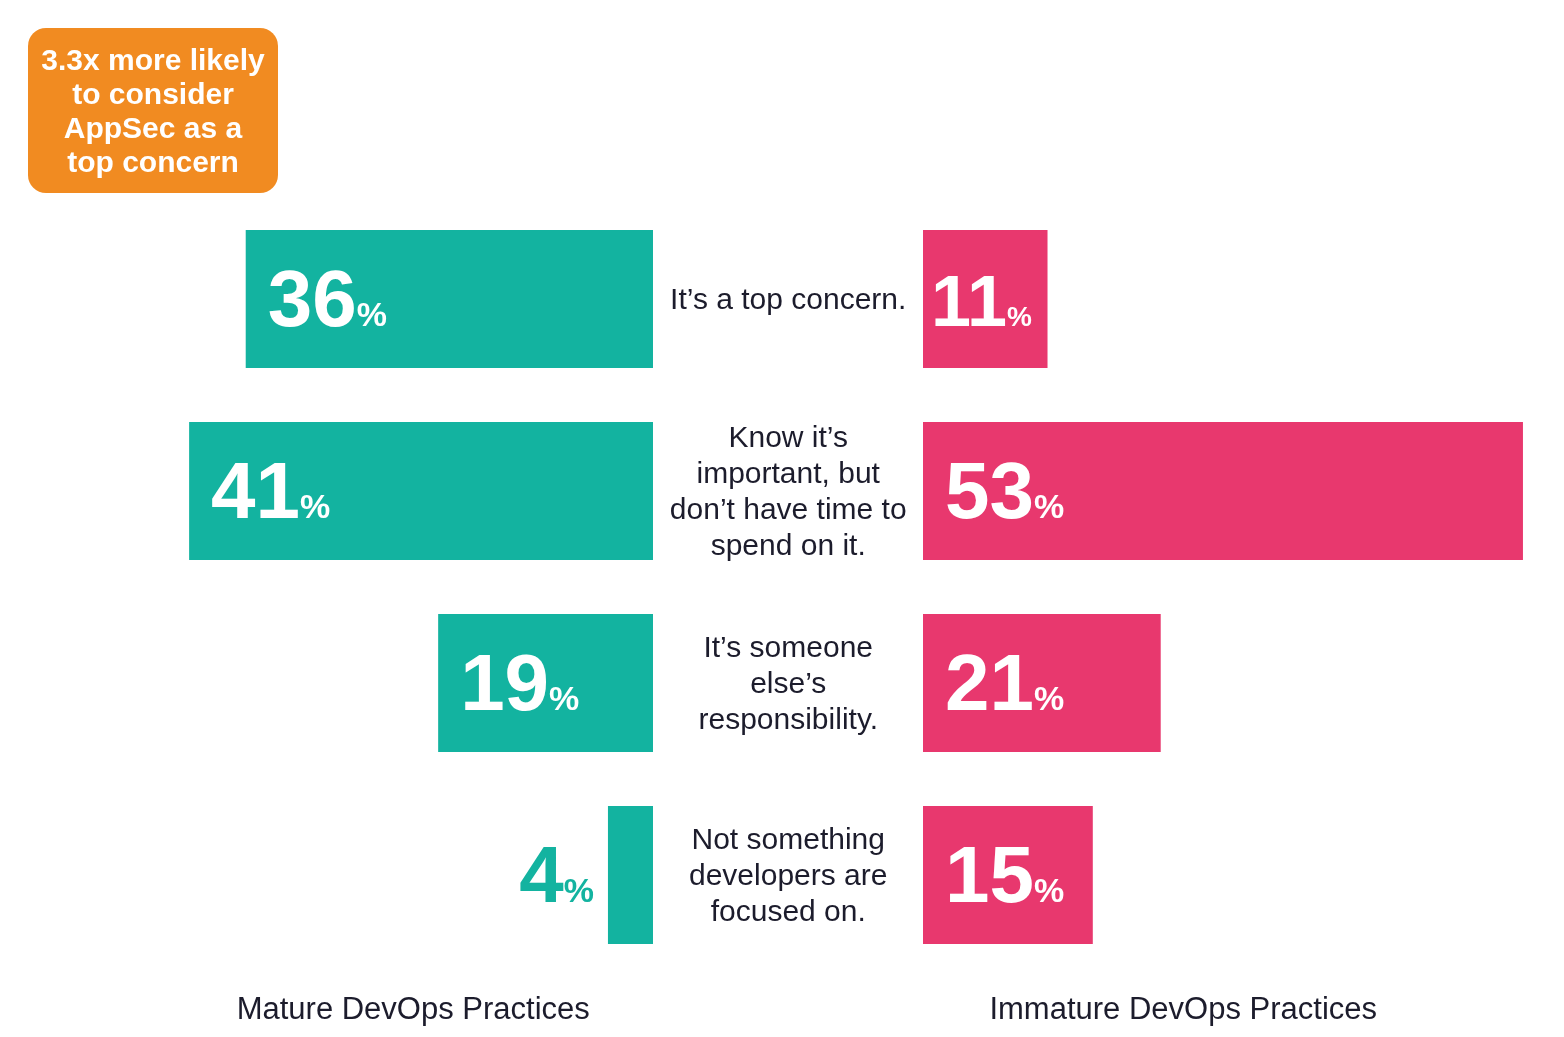  What do you see at coordinates (788, 683) in the screenshot?
I see `y-tick-label: It’s someone else’s responsibility.` at bounding box center [788, 683].